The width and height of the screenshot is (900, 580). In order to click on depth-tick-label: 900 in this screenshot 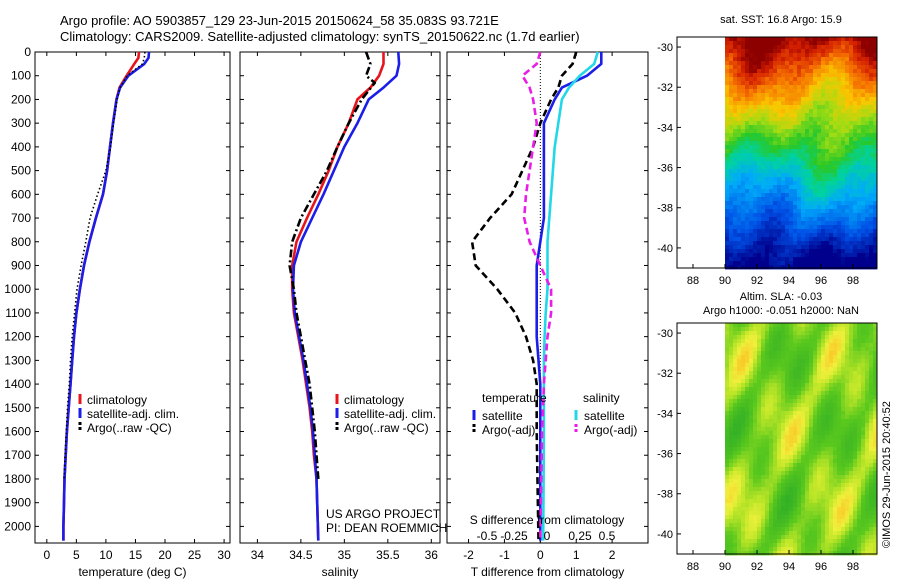, I will do `click(21, 265)`.